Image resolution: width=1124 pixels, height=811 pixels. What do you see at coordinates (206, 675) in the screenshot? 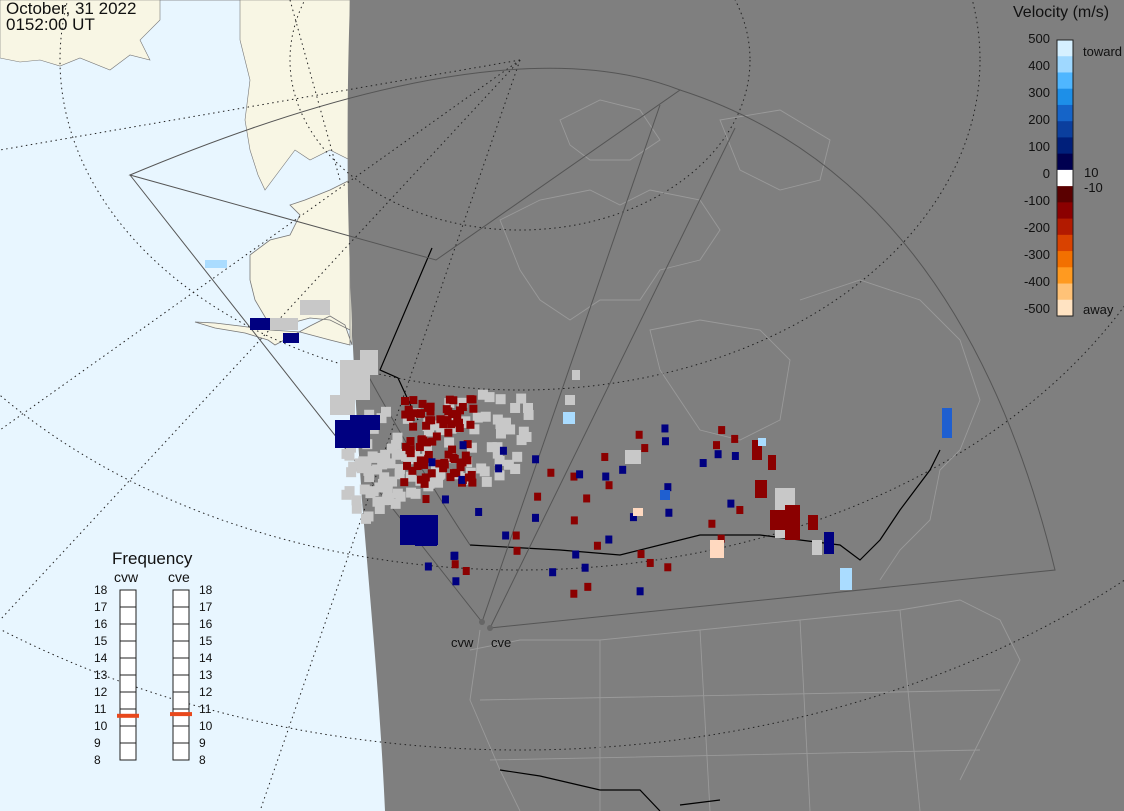
I see `frequency-scale-label: 13` at bounding box center [206, 675].